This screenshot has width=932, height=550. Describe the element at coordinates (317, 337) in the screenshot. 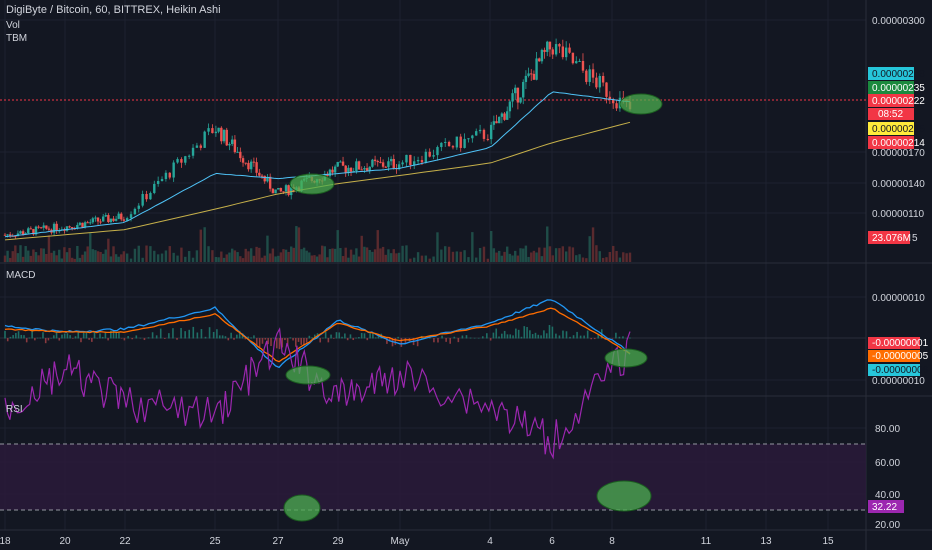

I see `macd-histogram` at that location.